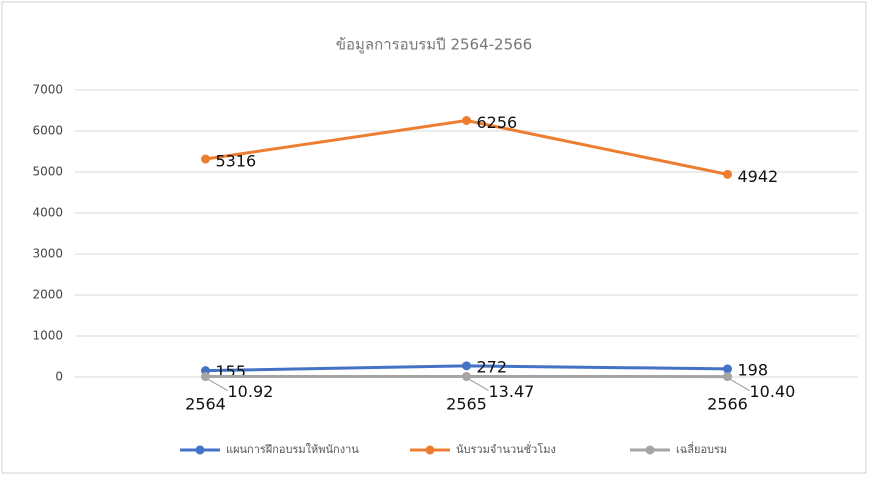  What do you see at coordinates (758, 176) in the screenshot?
I see `data-label: 4942` at bounding box center [758, 176].